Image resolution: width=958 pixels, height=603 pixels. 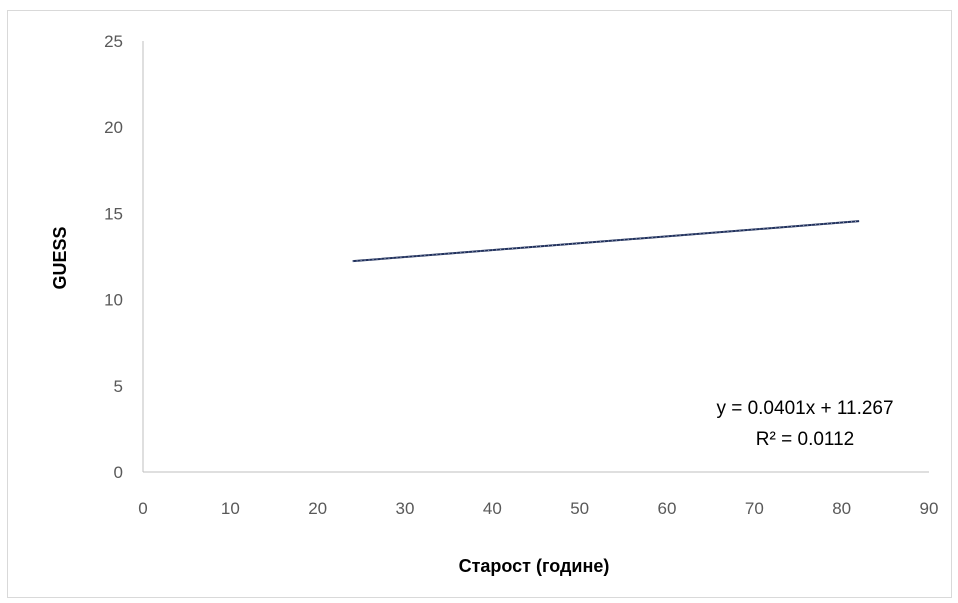 I want to click on x-tick-label: 60, so click(x=667, y=508).